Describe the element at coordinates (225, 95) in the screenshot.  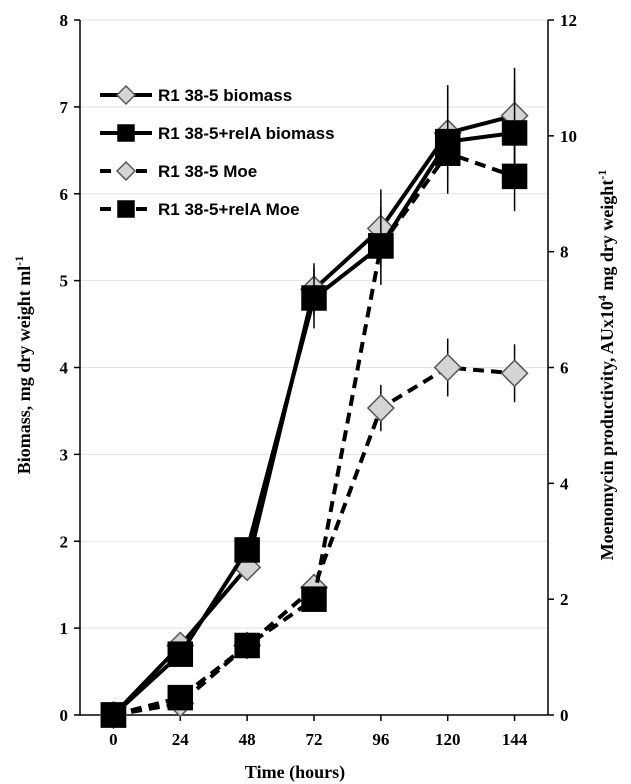
I see `legend-label: R1 38-5 biomass` at that location.